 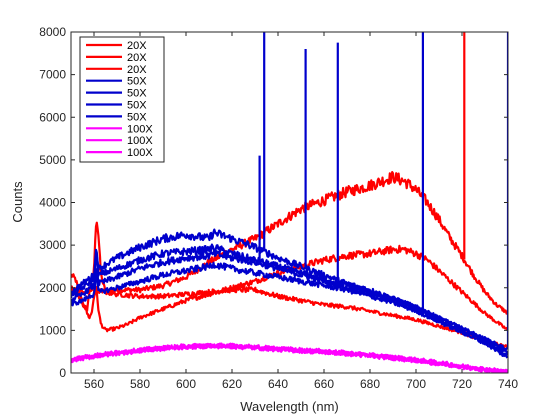 I want to click on x-tick-label: 580, so click(x=140, y=384).